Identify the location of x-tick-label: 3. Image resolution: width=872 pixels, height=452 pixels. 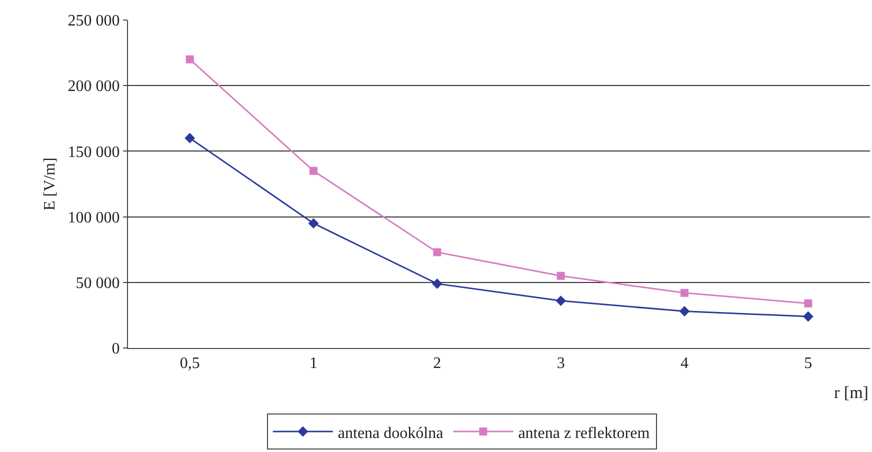
(560, 363).